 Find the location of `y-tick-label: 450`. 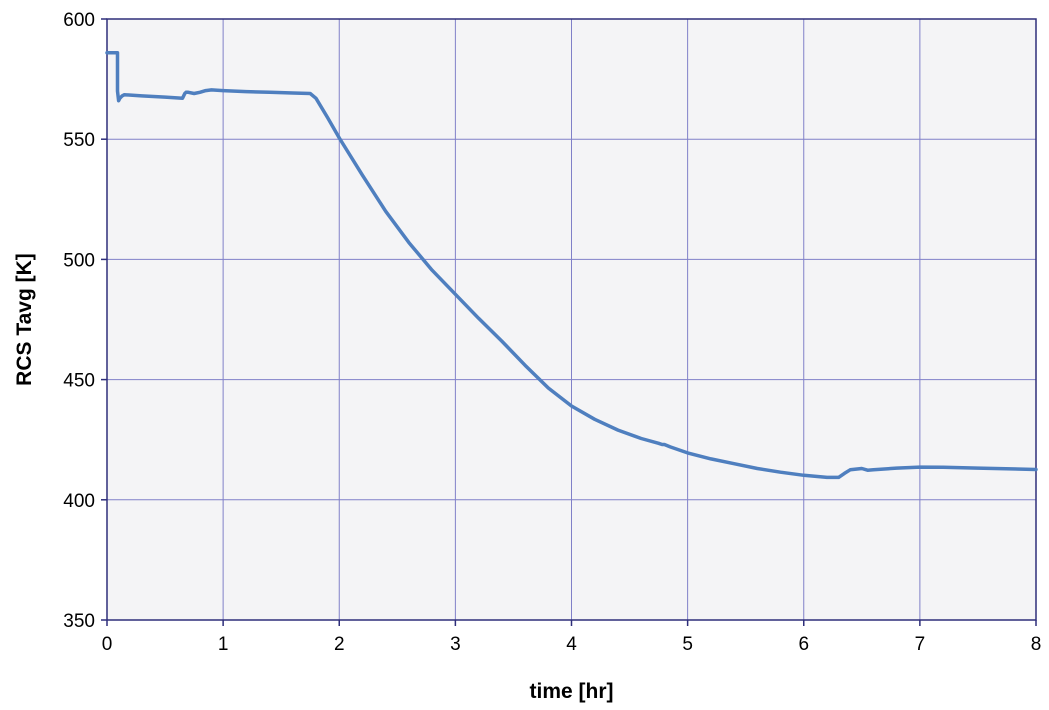

y-tick-label: 450 is located at coordinates (79, 381).